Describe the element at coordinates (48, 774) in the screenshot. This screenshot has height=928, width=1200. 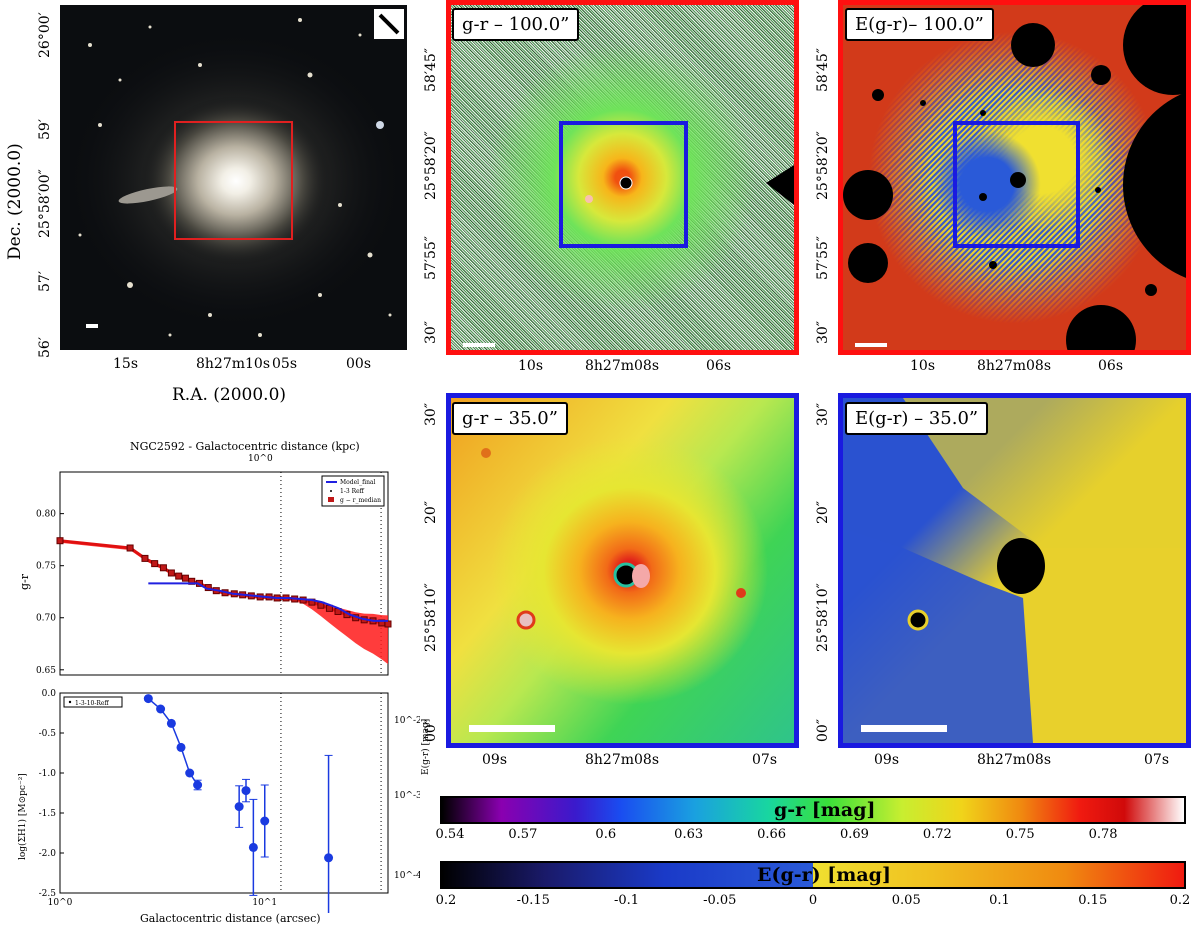
I see `chart2-y-tick: -1.0` at that location.